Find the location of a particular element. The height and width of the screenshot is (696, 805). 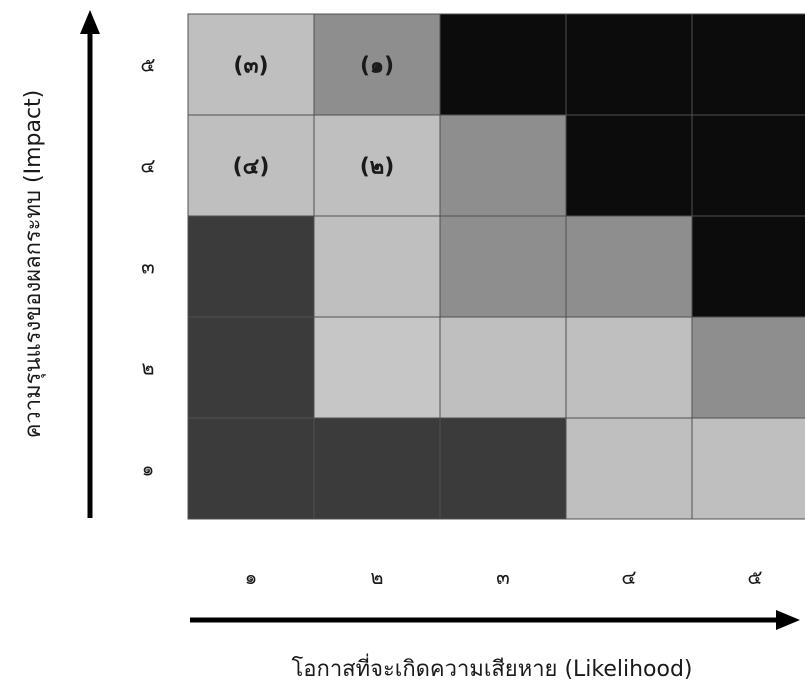

x-tick-label: ๒ is located at coordinates (376, 577).